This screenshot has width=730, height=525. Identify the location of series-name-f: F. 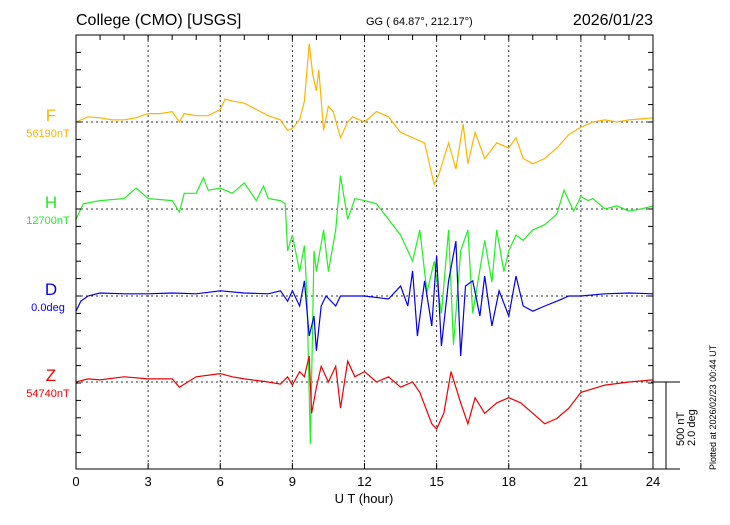
(51, 115).